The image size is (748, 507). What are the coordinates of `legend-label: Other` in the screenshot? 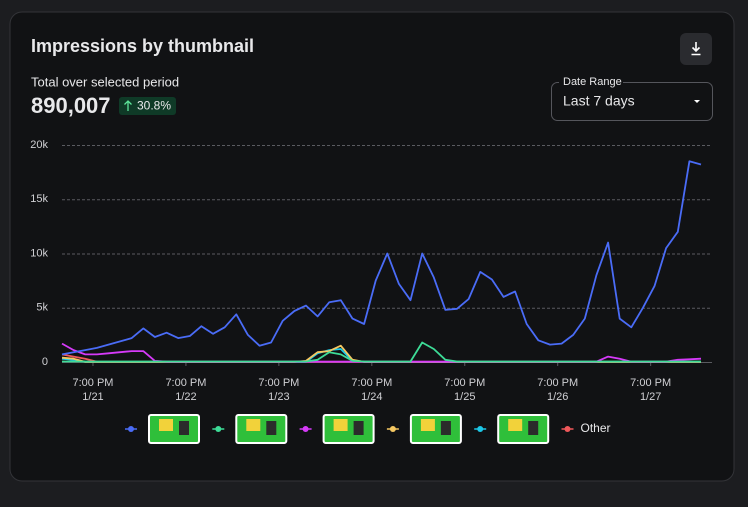 It's located at (596, 428).